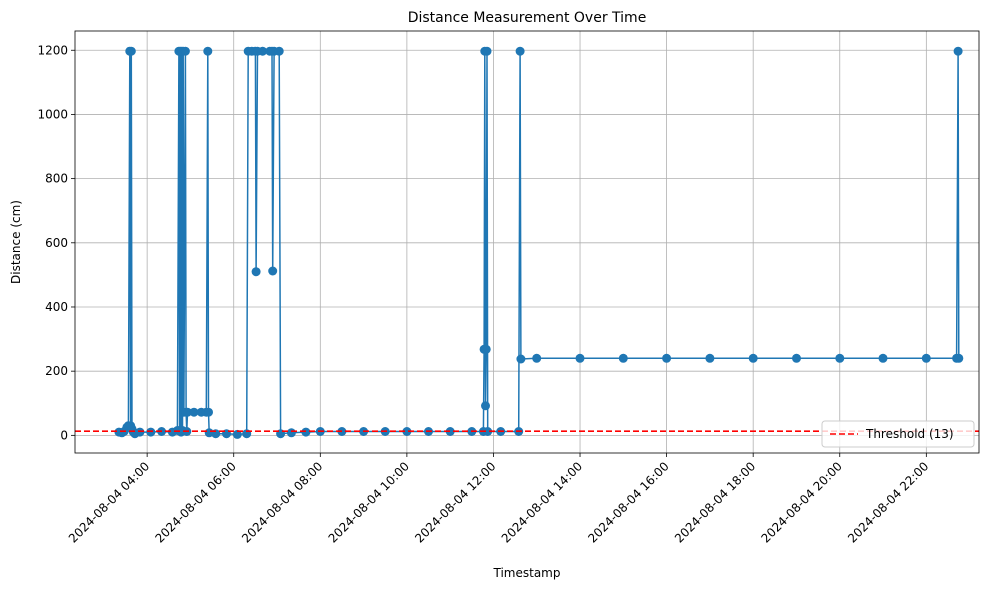  I want to click on x-tick-label: 2024-08-04 06:00, so click(195, 502).